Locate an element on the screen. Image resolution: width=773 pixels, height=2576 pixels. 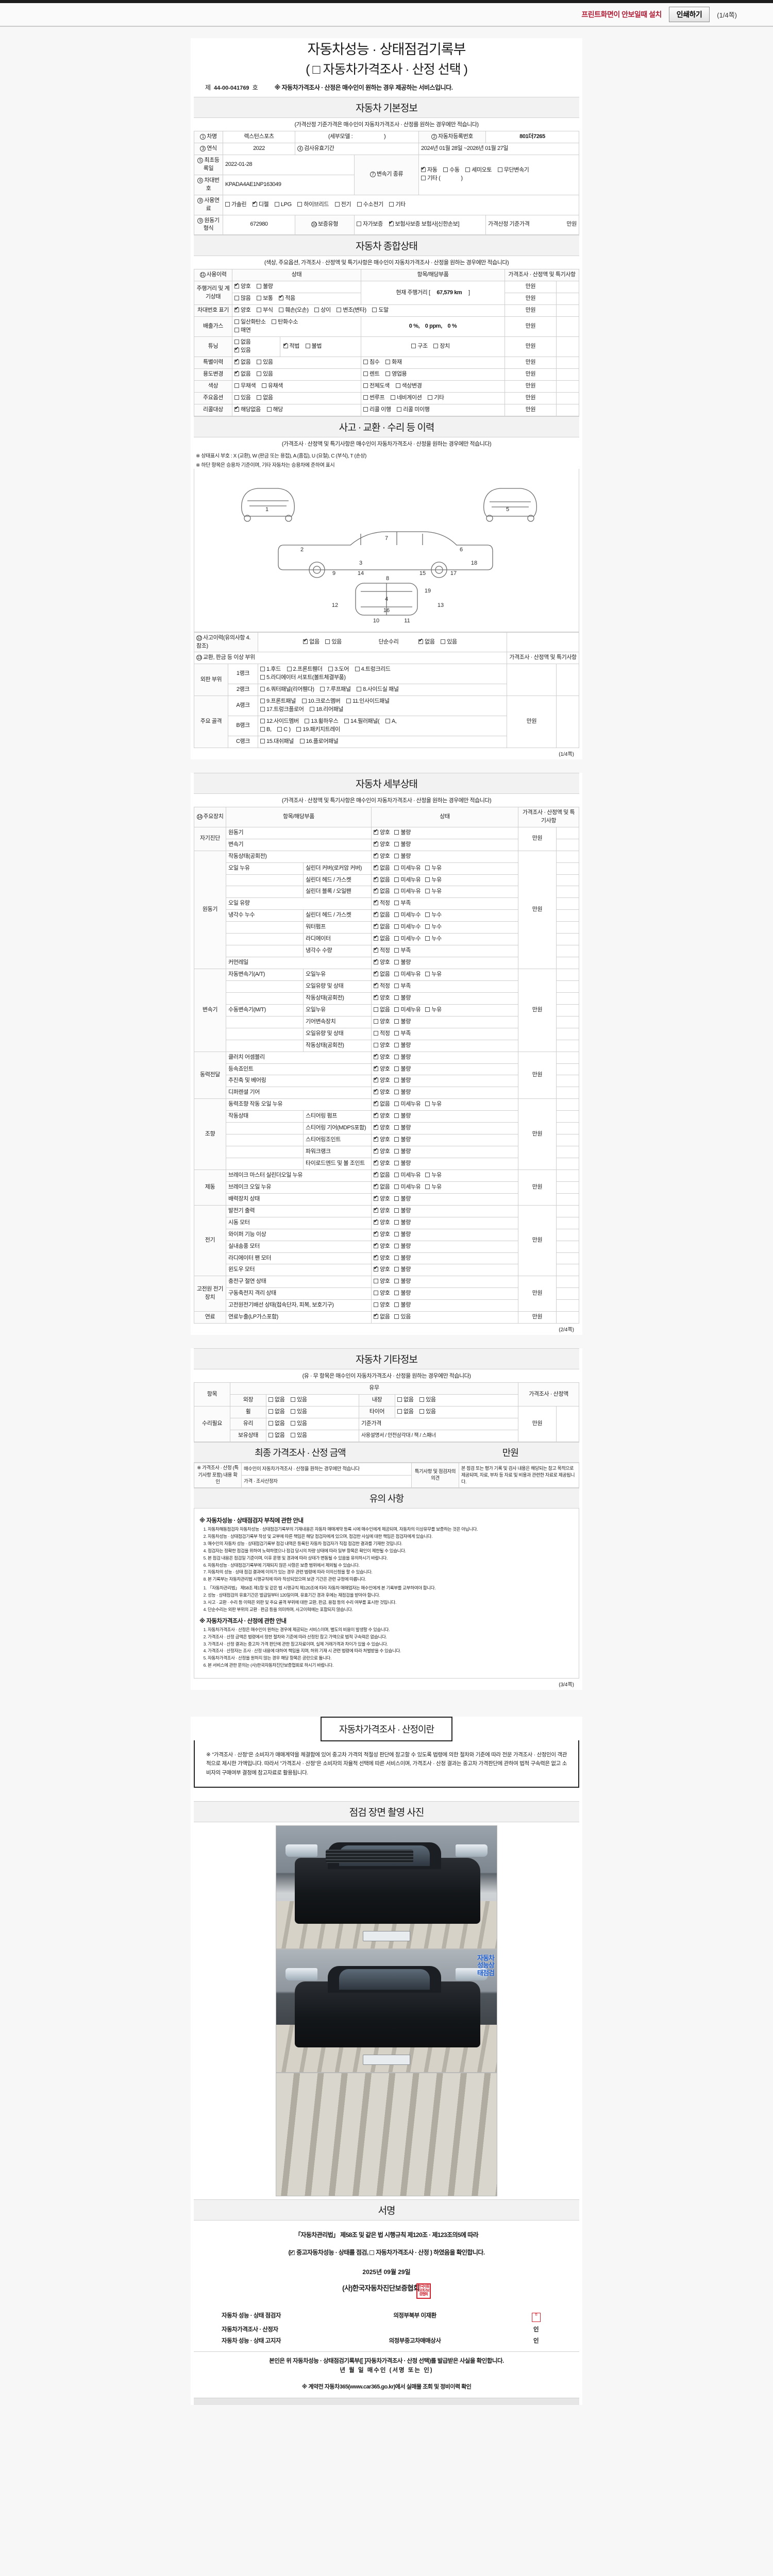
trans-opt-manual: 수동 is located at coordinates (451, 170).